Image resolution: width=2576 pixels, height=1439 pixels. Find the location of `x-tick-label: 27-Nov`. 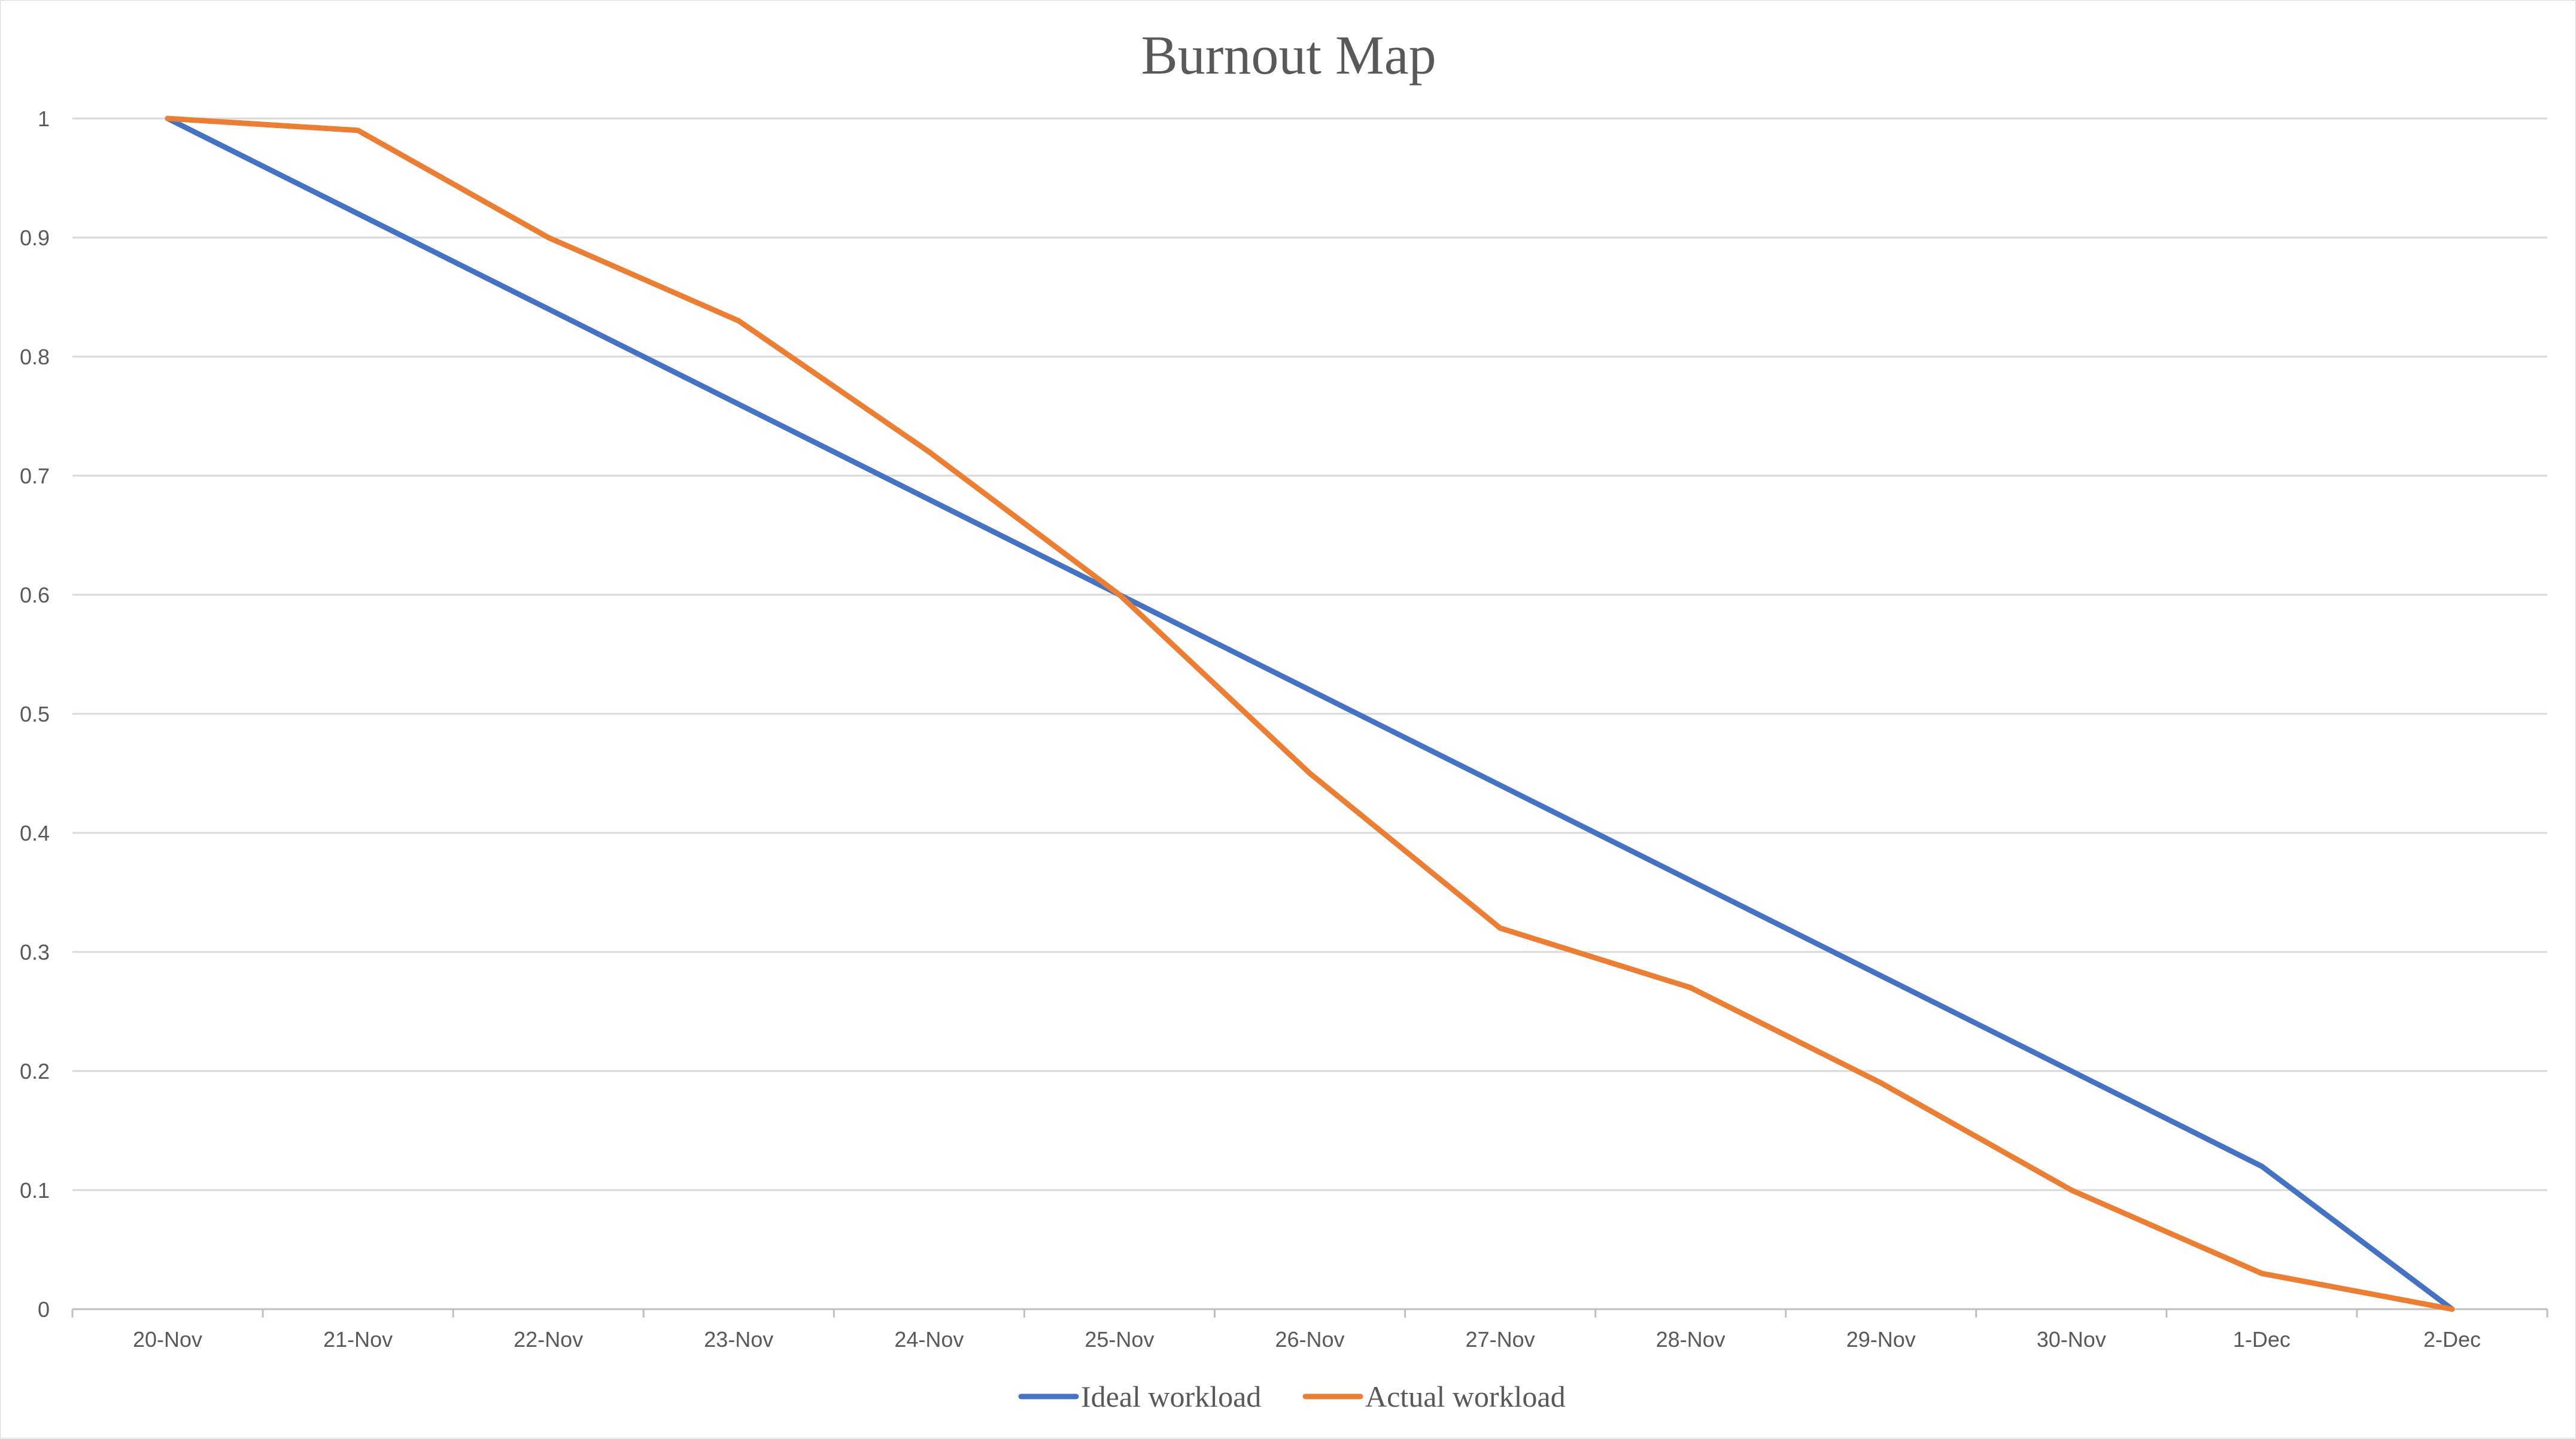

x-tick-label: 27-Nov is located at coordinates (1501, 1339).